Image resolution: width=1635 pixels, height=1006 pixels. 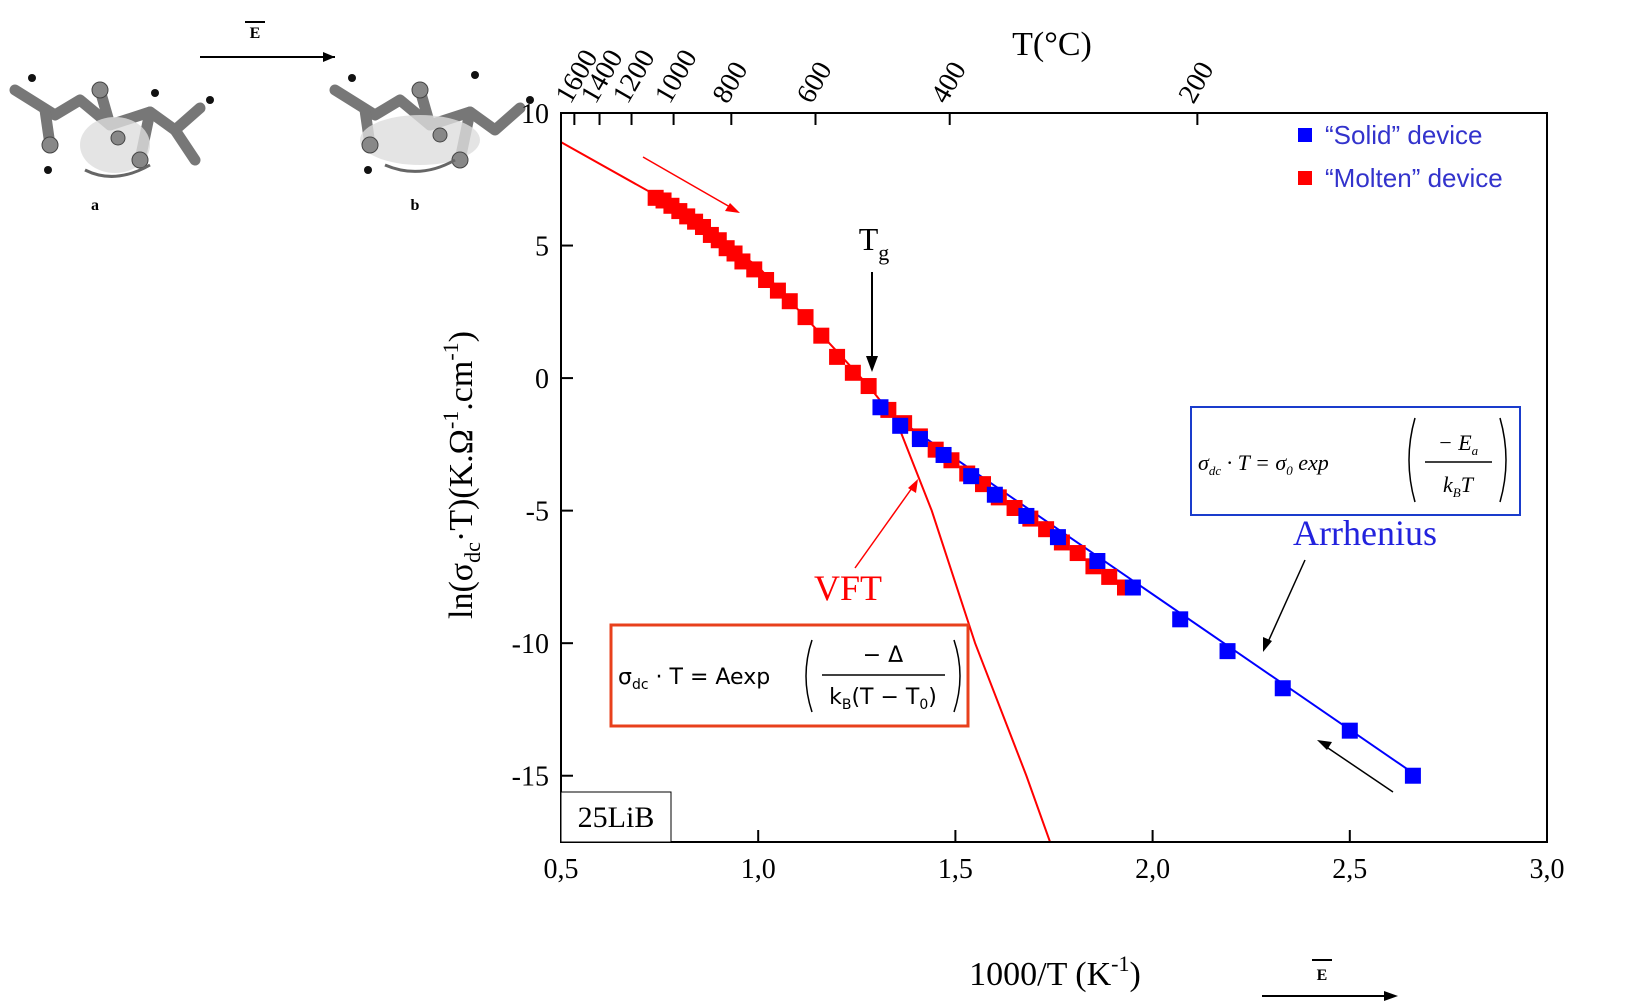 What do you see at coordinates (1365, 533) in the screenshot?
I see `arrhenius-label: Arrhenius` at bounding box center [1365, 533].